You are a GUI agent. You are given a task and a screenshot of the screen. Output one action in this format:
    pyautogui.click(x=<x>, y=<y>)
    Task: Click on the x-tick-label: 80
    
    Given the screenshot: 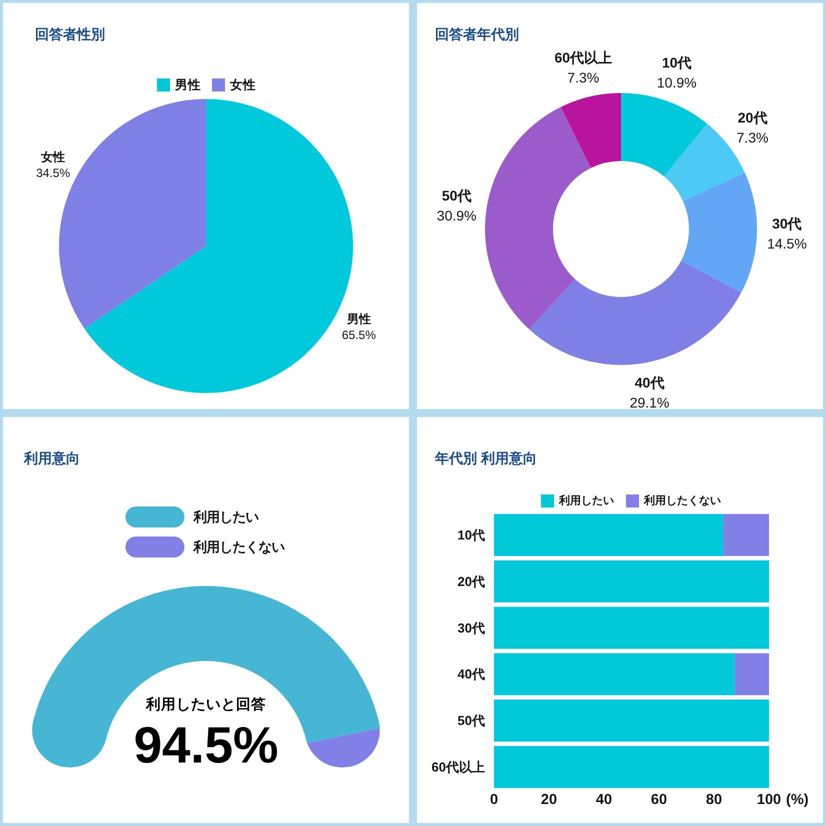 What is the action you would take?
    pyautogui.click(x=714, y=800)
    